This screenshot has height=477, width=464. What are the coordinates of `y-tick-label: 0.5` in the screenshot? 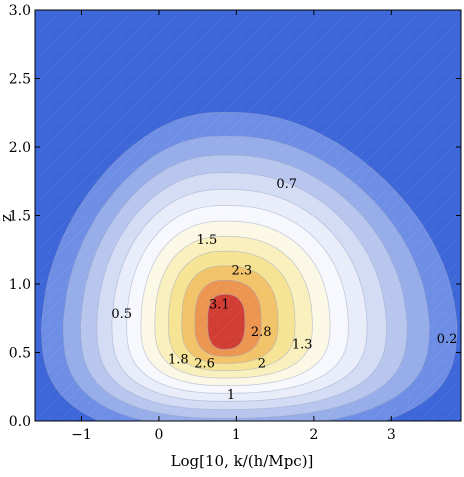 It's located at (20, 354).